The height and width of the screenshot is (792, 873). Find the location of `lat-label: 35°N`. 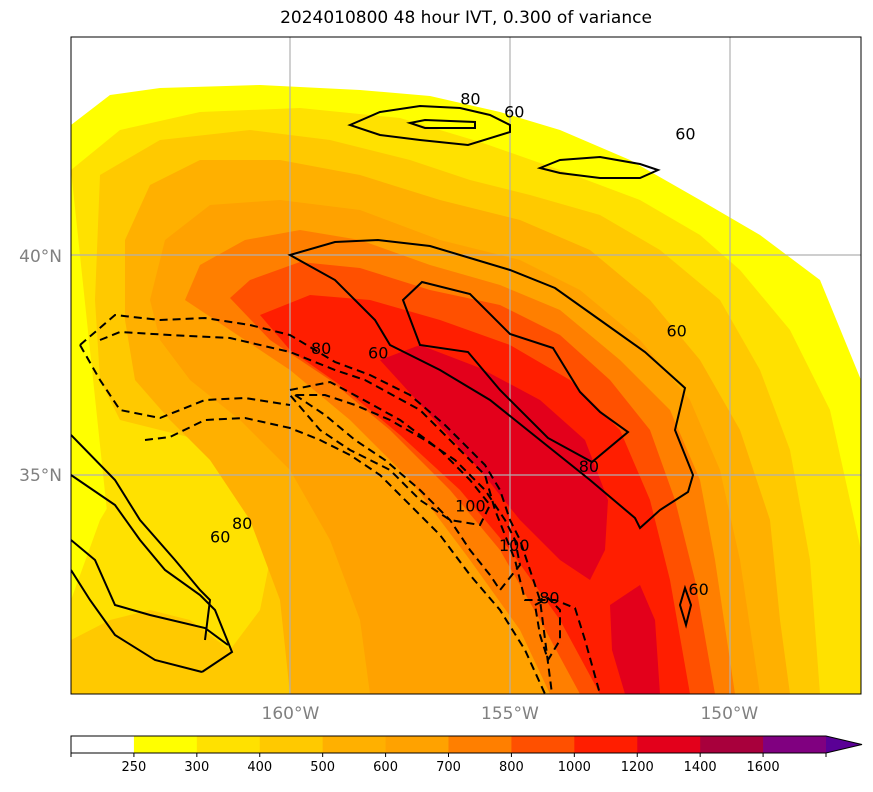

lat-label: 35°N is located at coordinates (40, 476).